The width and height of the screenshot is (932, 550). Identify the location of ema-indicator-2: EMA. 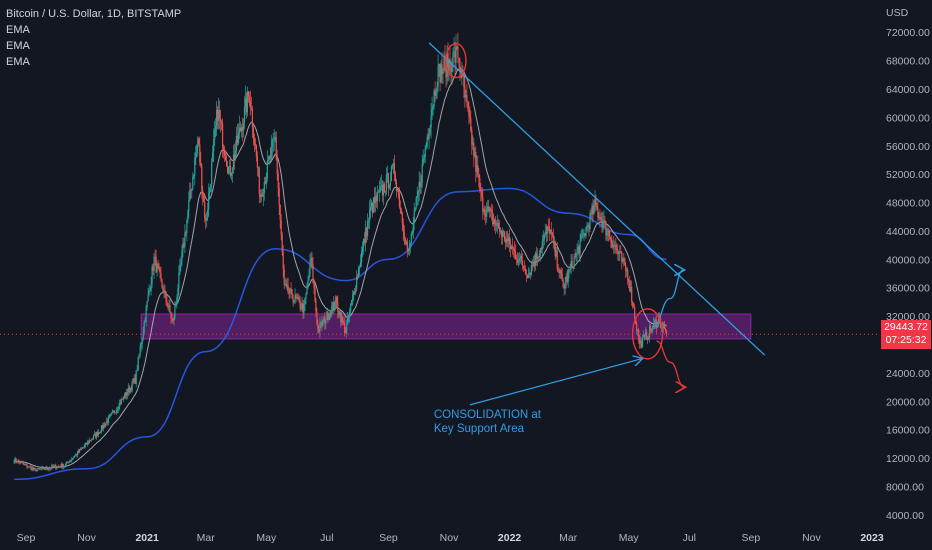
(18, 46).